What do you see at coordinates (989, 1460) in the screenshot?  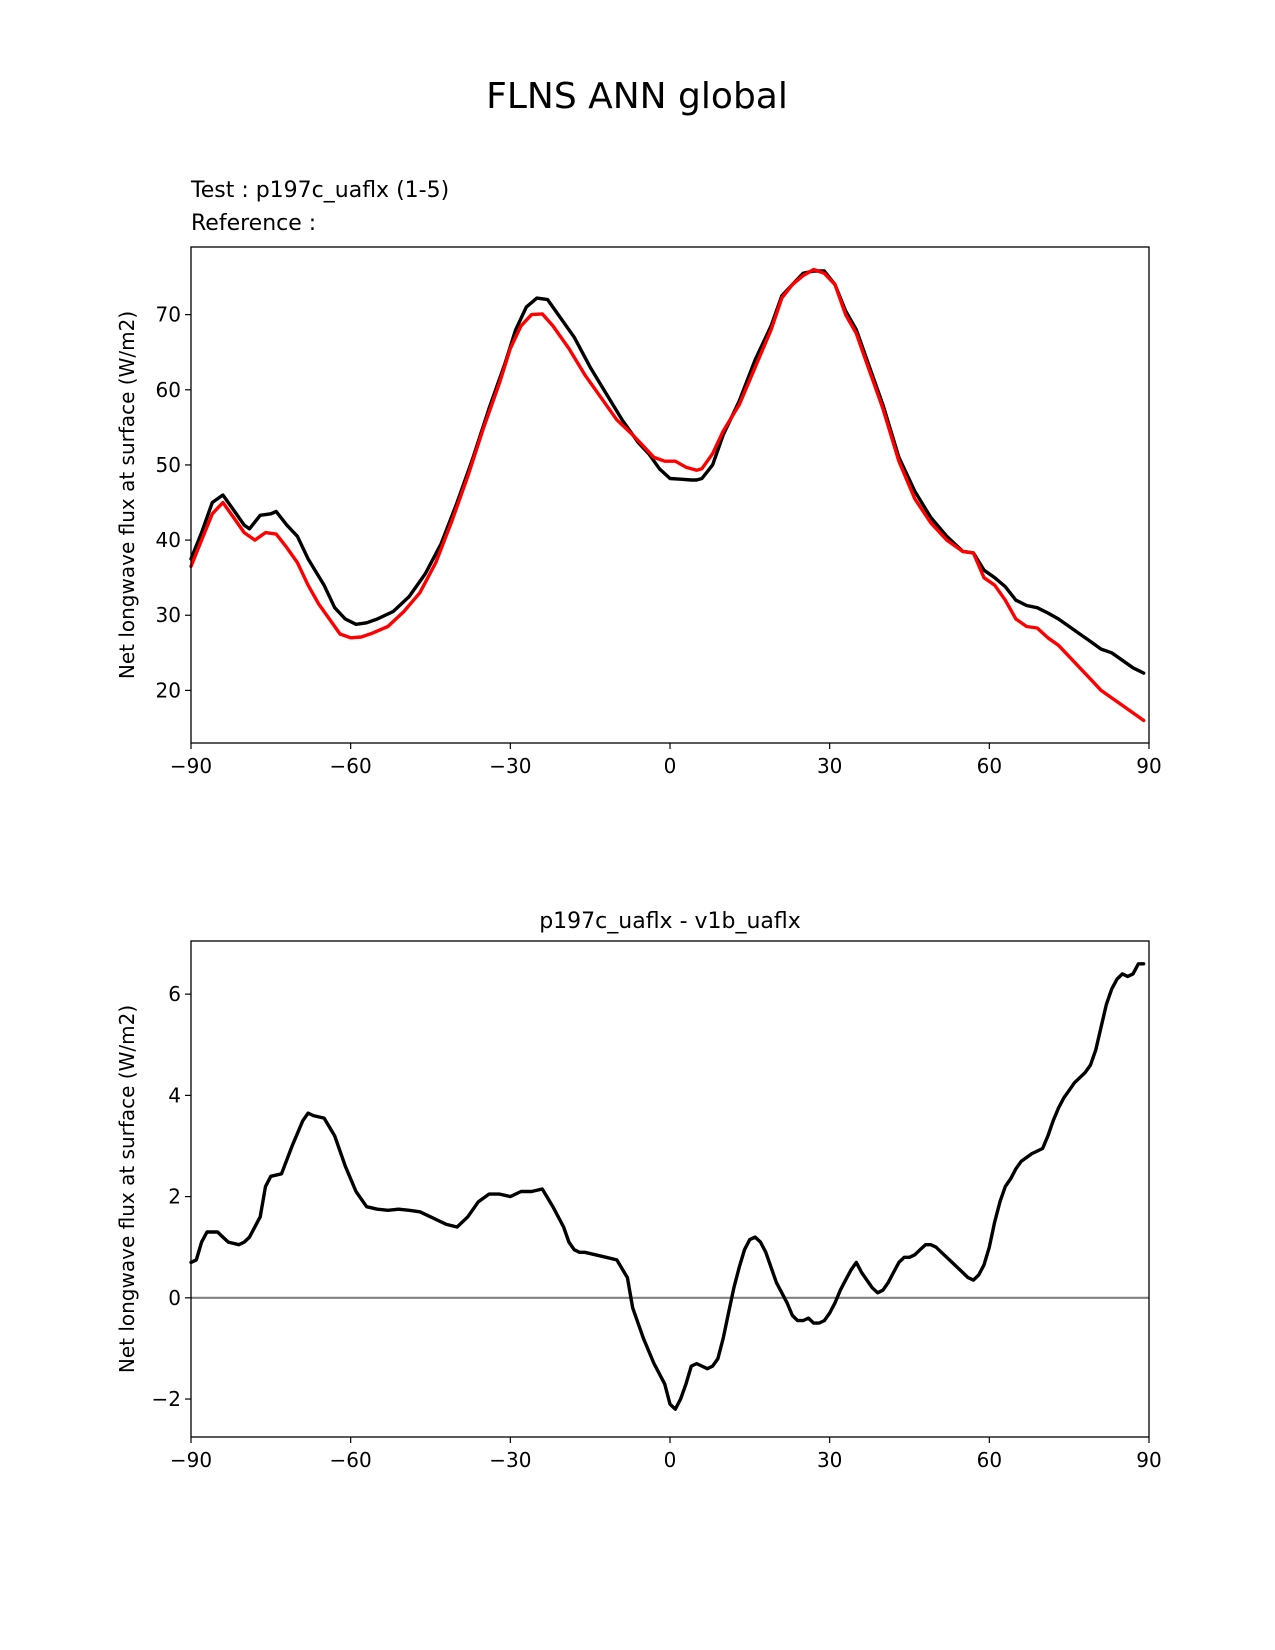 I see `bottom-x-tick-label: 60` at bounding box center [989, 1460].